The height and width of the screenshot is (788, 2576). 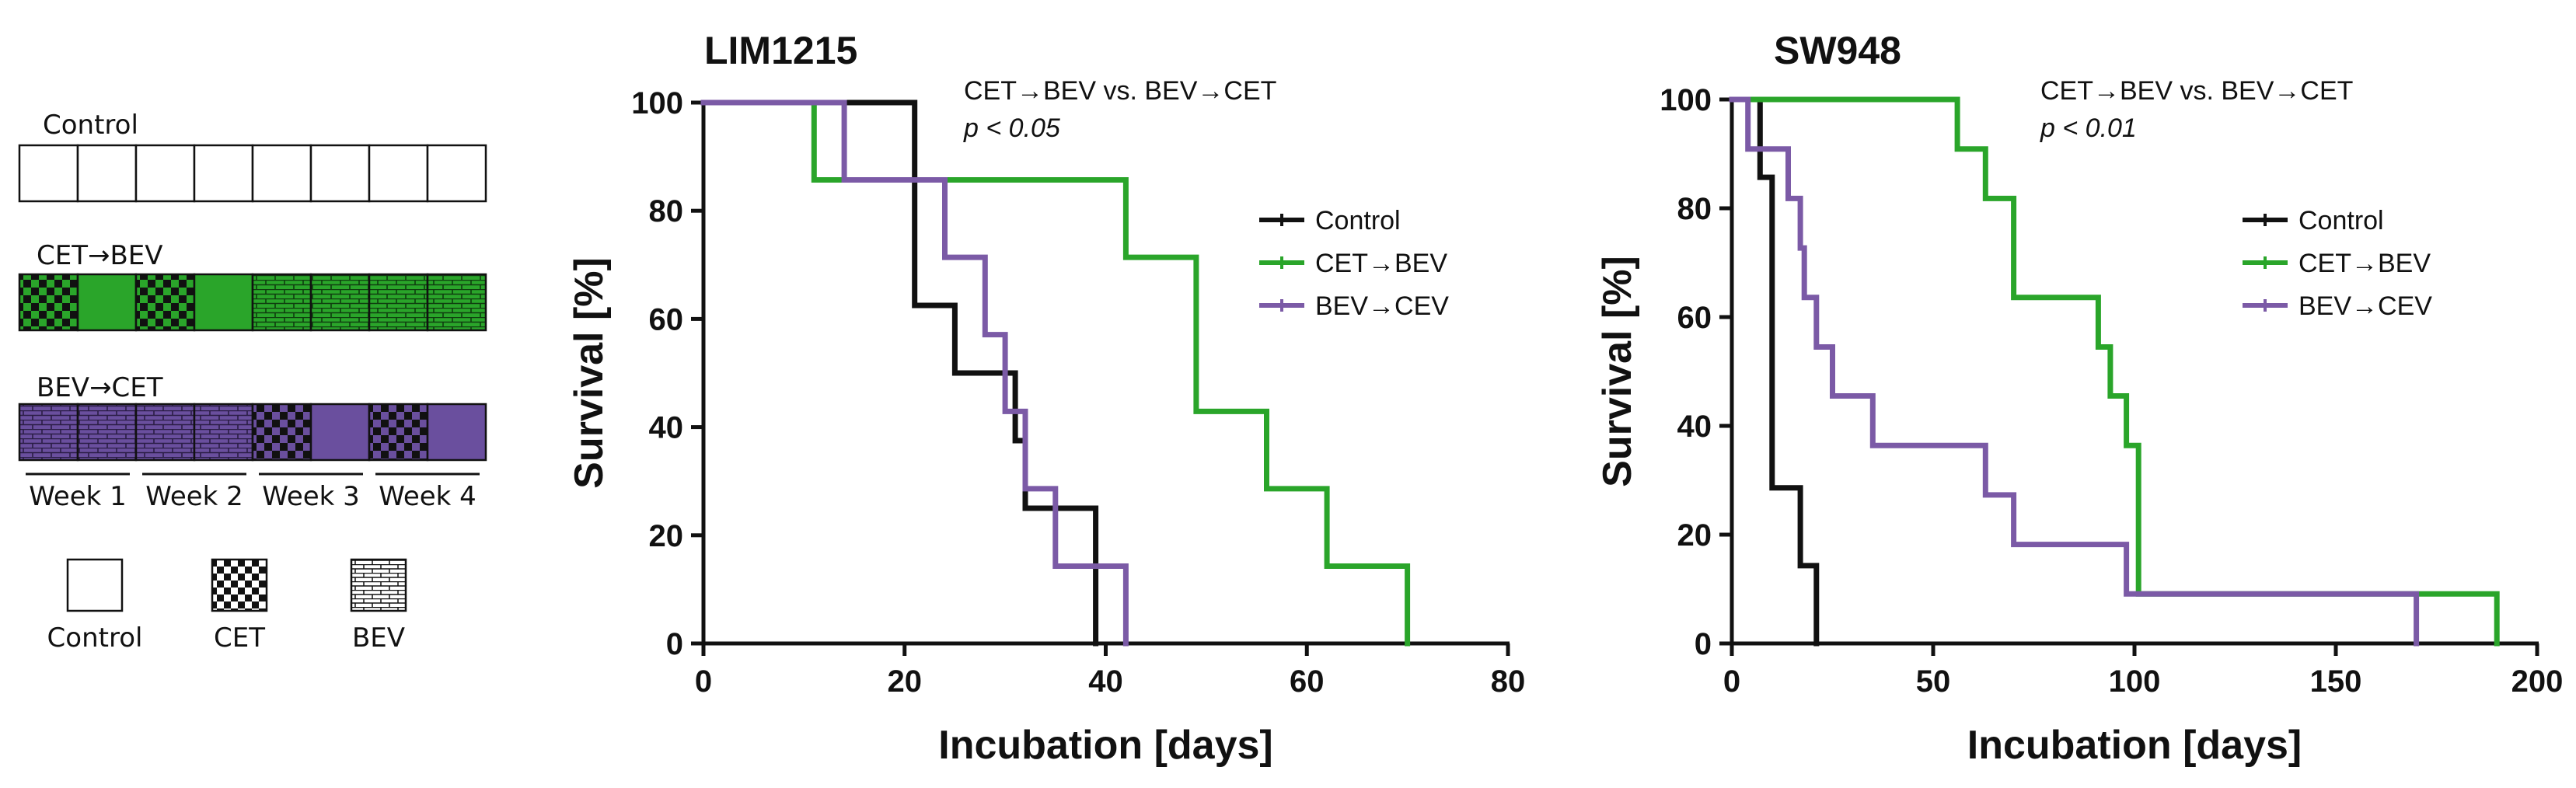 What do you see at coordinates (1509, 681) in the screenshot?
I see `x-tick-label: 80` at bounding box center [1509, 681].